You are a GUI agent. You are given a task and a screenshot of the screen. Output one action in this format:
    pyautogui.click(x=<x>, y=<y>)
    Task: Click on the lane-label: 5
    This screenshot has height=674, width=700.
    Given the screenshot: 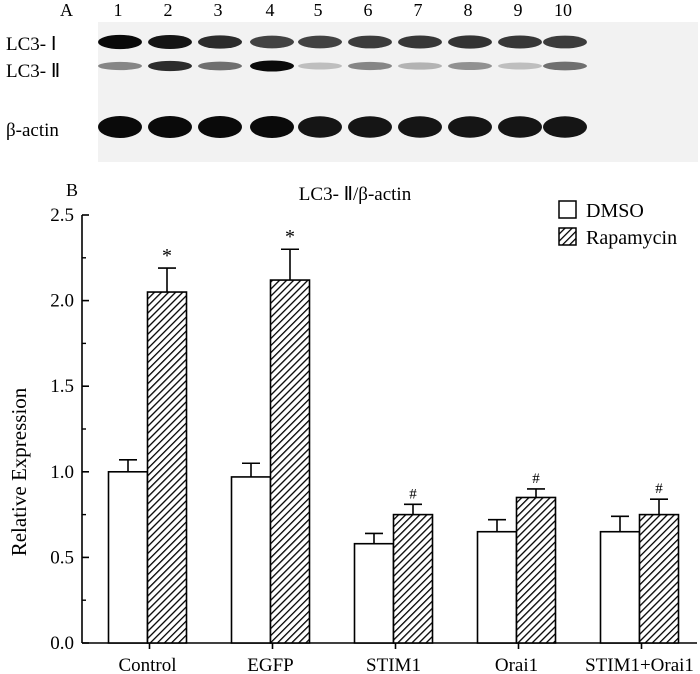 What is the action you would take?
    pyautogui.click(x=318, y=10)
    